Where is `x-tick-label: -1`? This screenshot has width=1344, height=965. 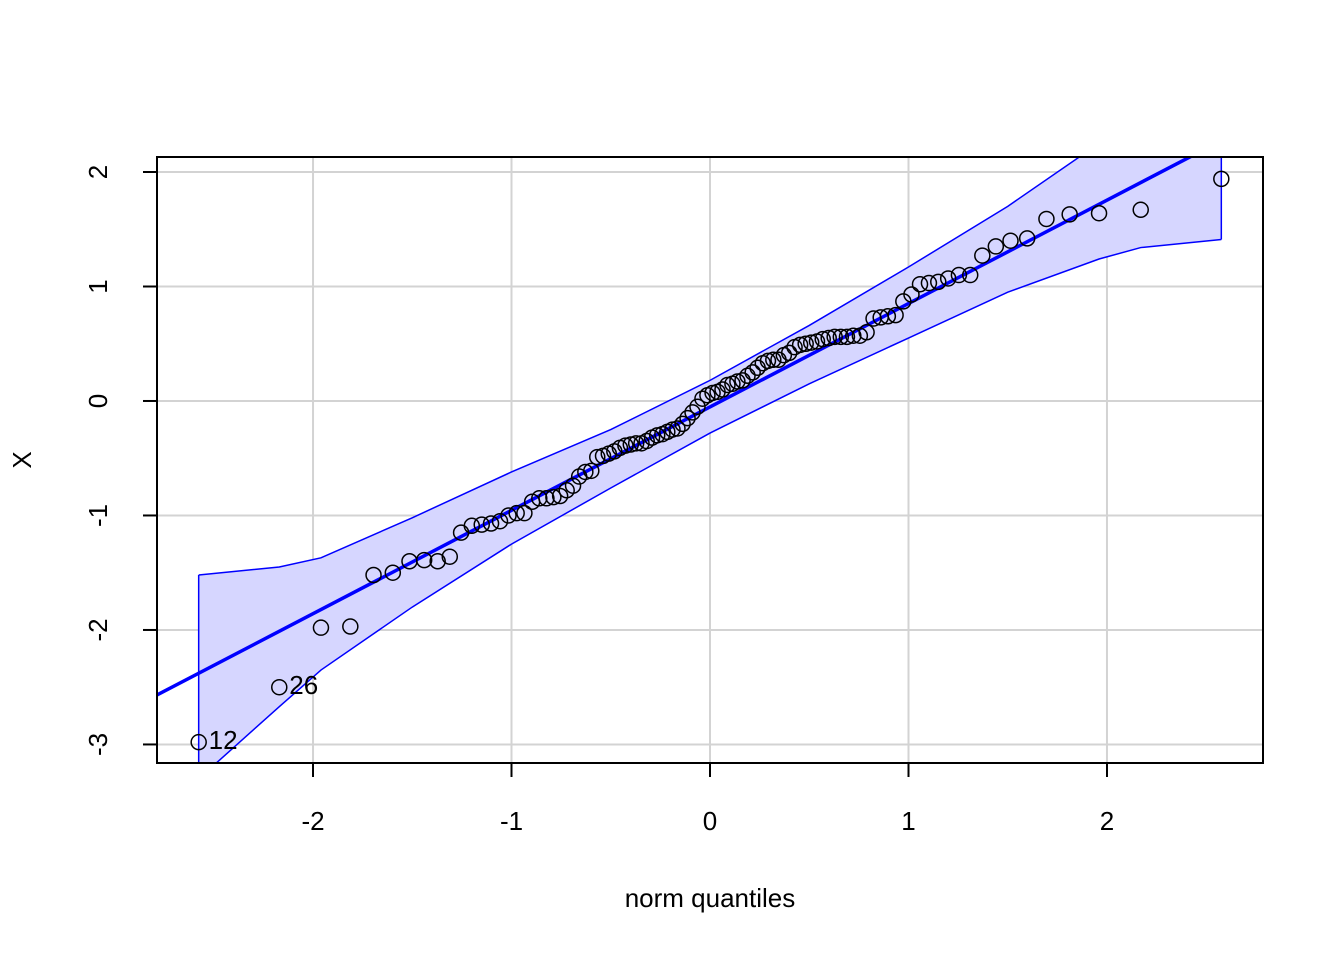 x-tick-label: -1 is located at coordinates (511, 821).